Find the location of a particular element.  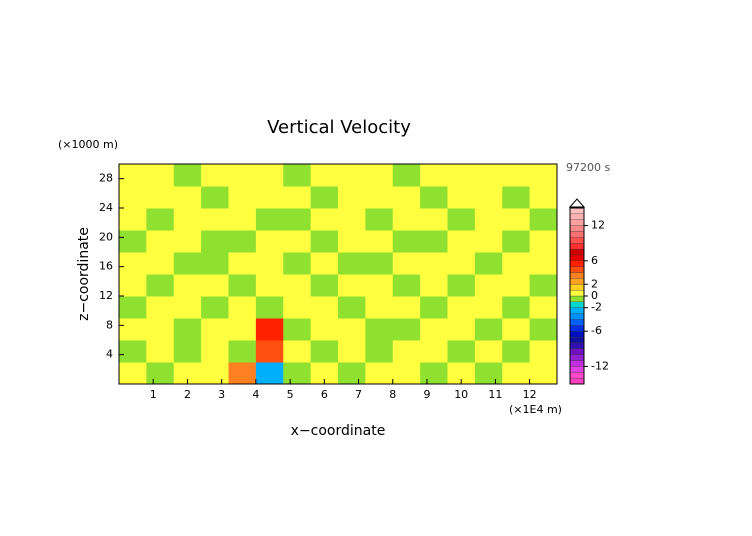

x-tick-label: 2 is located at coordinates (187, 394).